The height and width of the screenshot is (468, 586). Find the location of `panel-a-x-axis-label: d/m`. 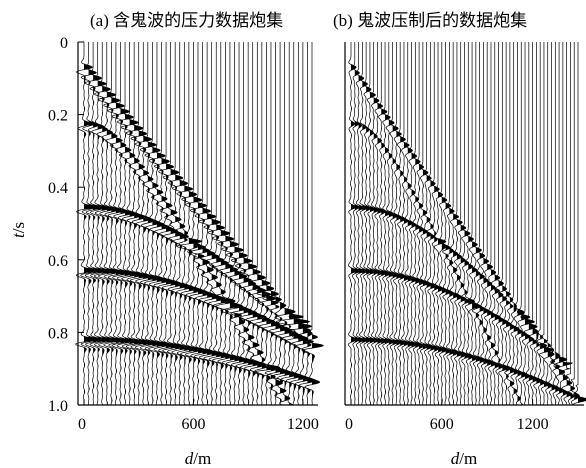

panel-a-x-axis-label: d/m is located at coordinates (198, 458).